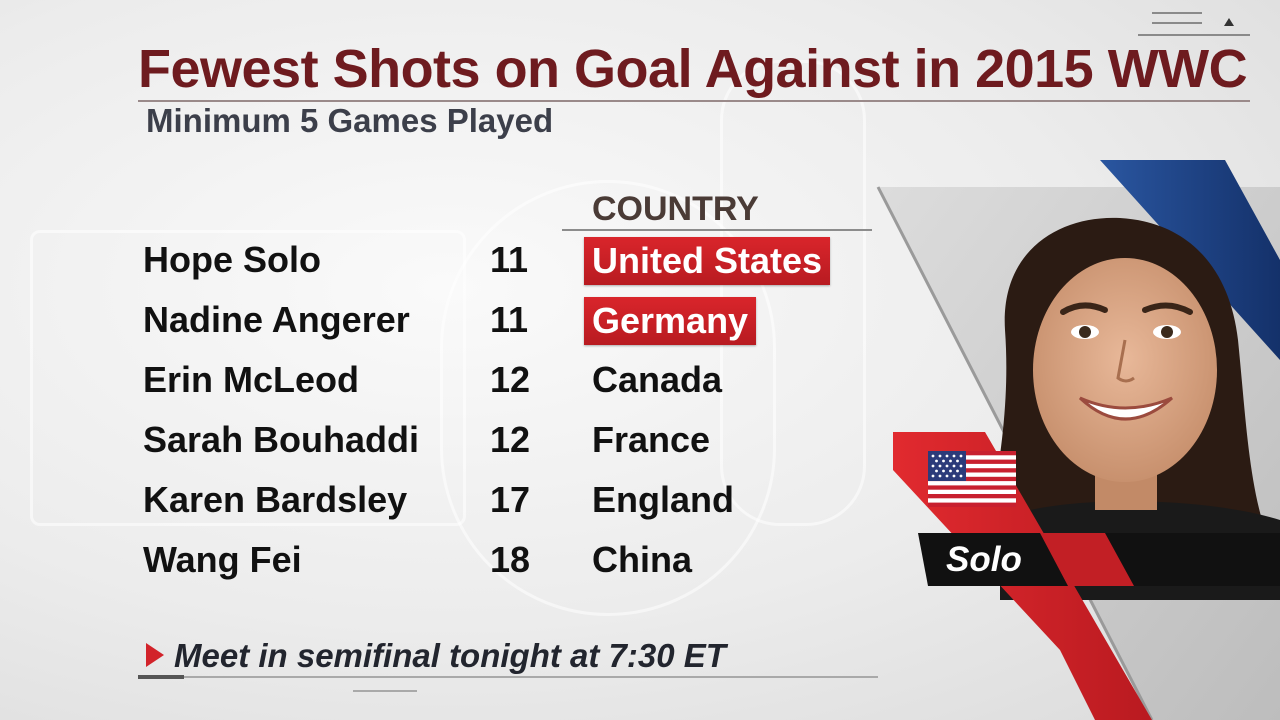 This screenshot has width=1280, height=720. Describe the element at coordinates (707, 261) in the screenshot. I see `country-highlighted: United States` at that location.